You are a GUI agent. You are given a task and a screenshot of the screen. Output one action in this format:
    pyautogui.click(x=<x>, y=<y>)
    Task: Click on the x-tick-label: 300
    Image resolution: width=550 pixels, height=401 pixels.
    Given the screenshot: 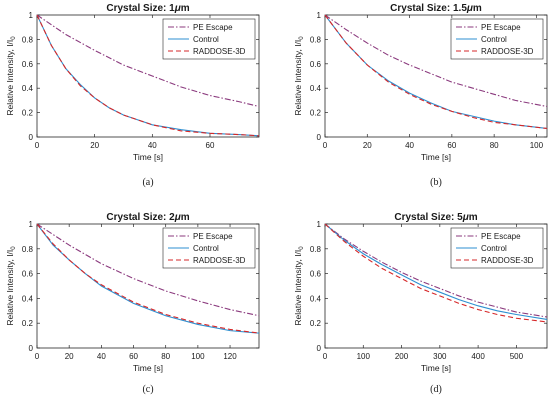 What is the action you would take?
    pyautogui.click(x=440, y=356)
    